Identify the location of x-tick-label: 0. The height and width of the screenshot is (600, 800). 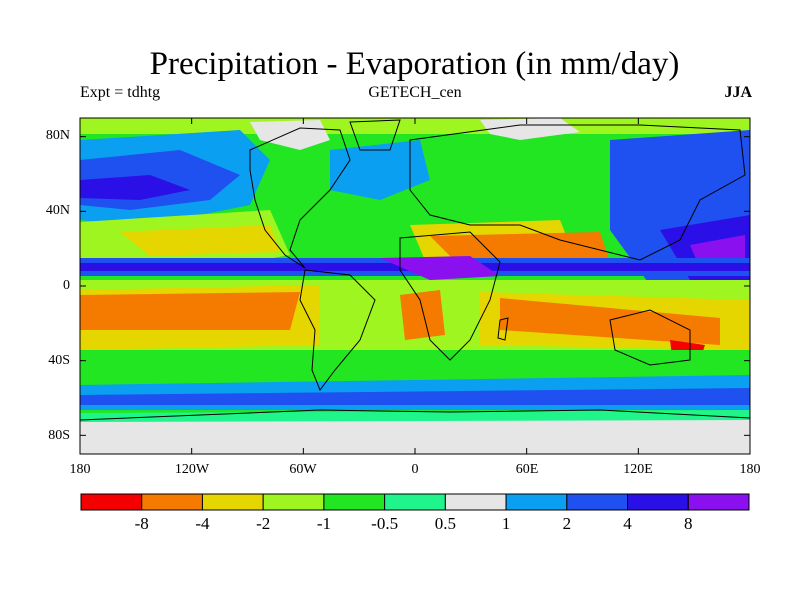
(415, 469).